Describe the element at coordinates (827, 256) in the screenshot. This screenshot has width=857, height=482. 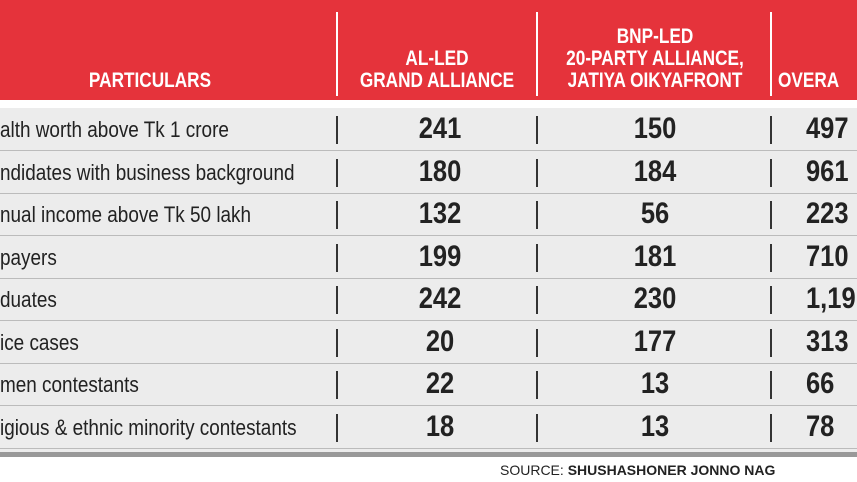
I see `row-value: 710` at that location.